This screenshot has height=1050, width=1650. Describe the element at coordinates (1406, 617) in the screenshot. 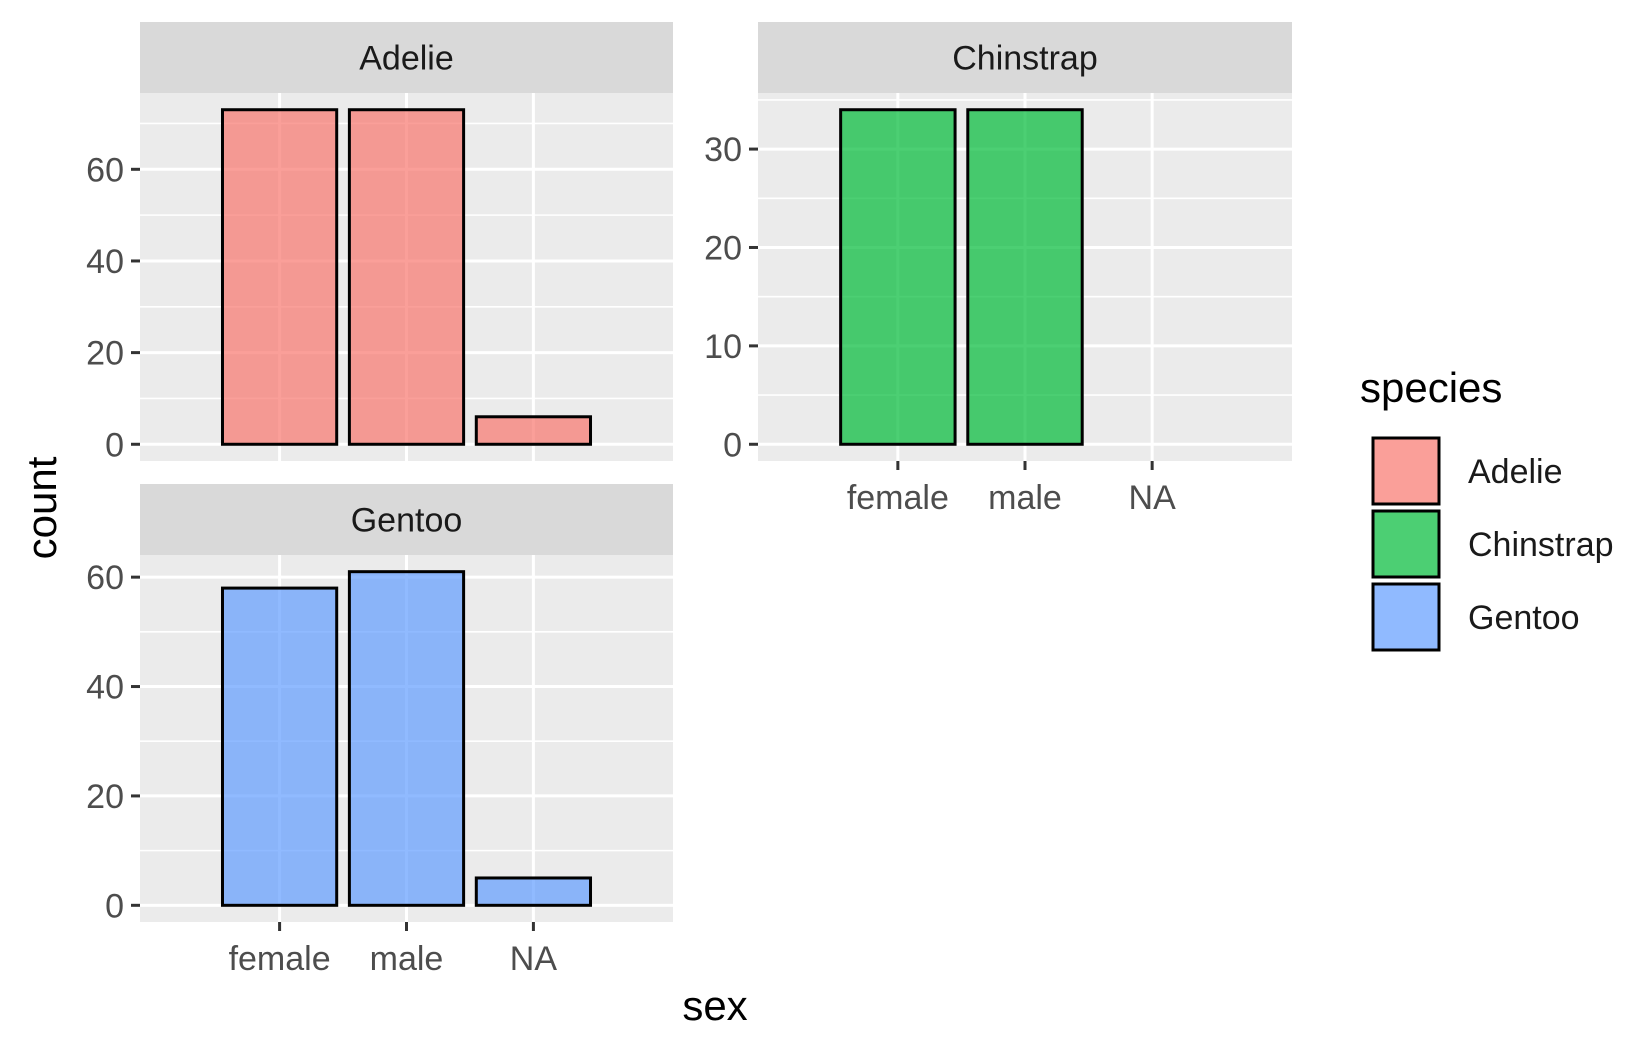

I see `legend-key-gentoo` at that location.